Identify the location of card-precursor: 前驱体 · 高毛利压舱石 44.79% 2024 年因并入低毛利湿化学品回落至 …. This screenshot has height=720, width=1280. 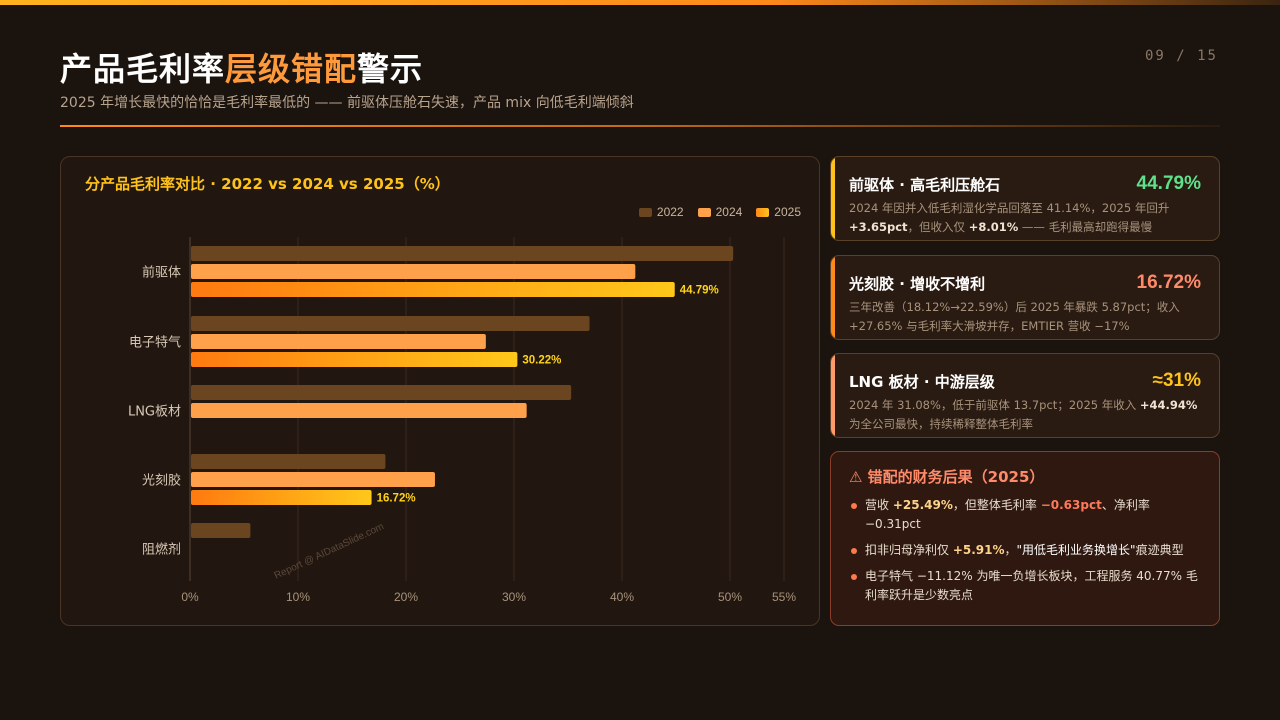
(1025, 198).